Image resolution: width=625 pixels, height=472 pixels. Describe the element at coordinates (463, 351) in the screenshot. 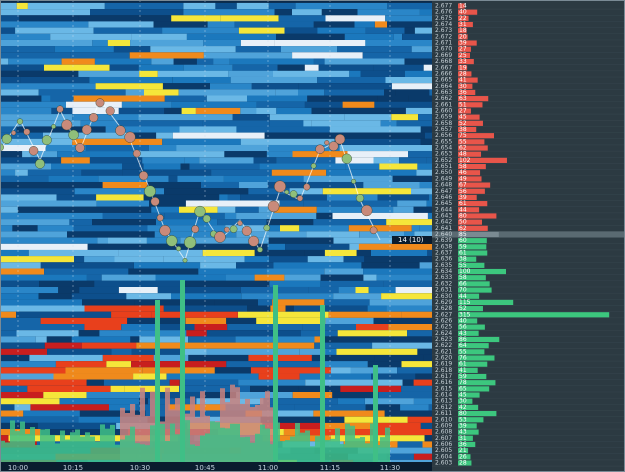

I see `size: 55` at that location.